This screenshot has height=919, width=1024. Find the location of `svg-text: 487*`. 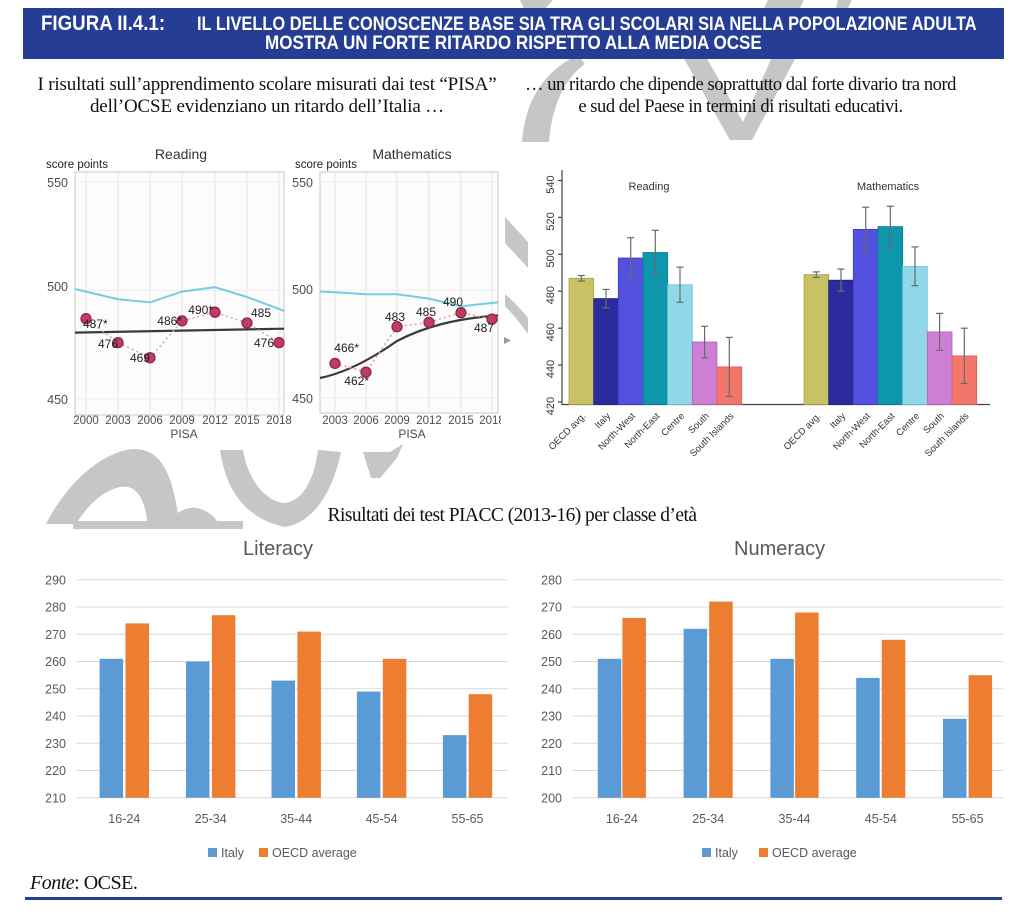

svg-text: 487* is located at coordinates (95, 324).